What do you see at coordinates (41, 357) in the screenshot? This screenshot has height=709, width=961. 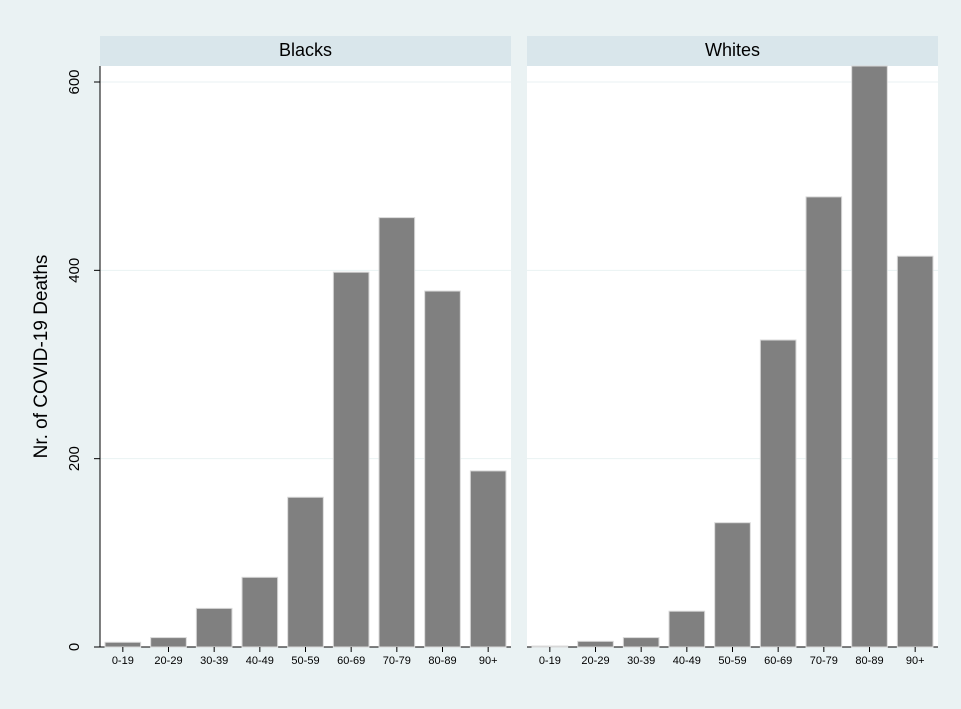 I see `y-axis-label: Nr. of COVID-19 Deaths` at bounding box center [41, 357].